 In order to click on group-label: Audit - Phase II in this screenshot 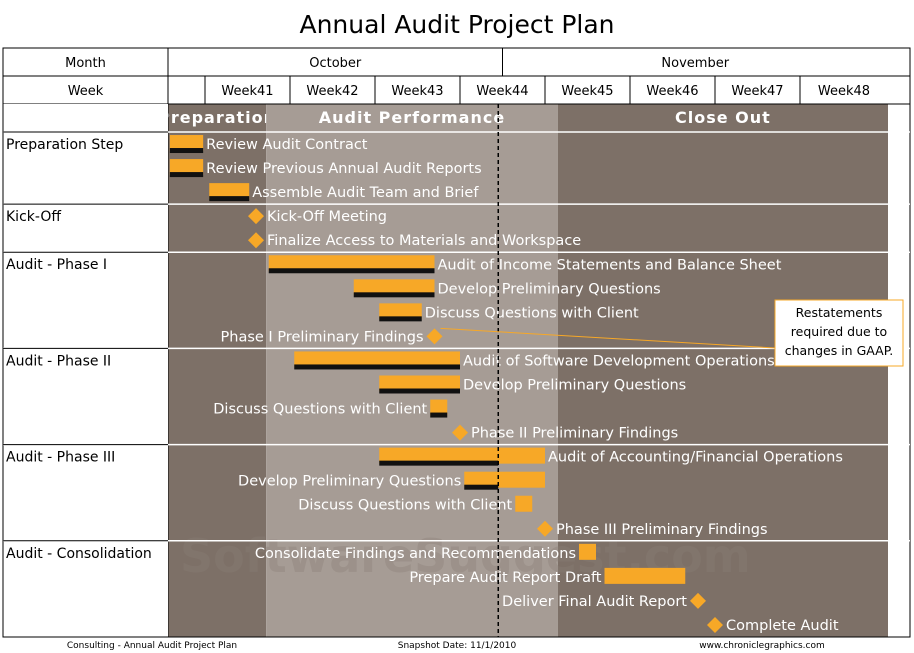, I will do `click(58, 361)`.